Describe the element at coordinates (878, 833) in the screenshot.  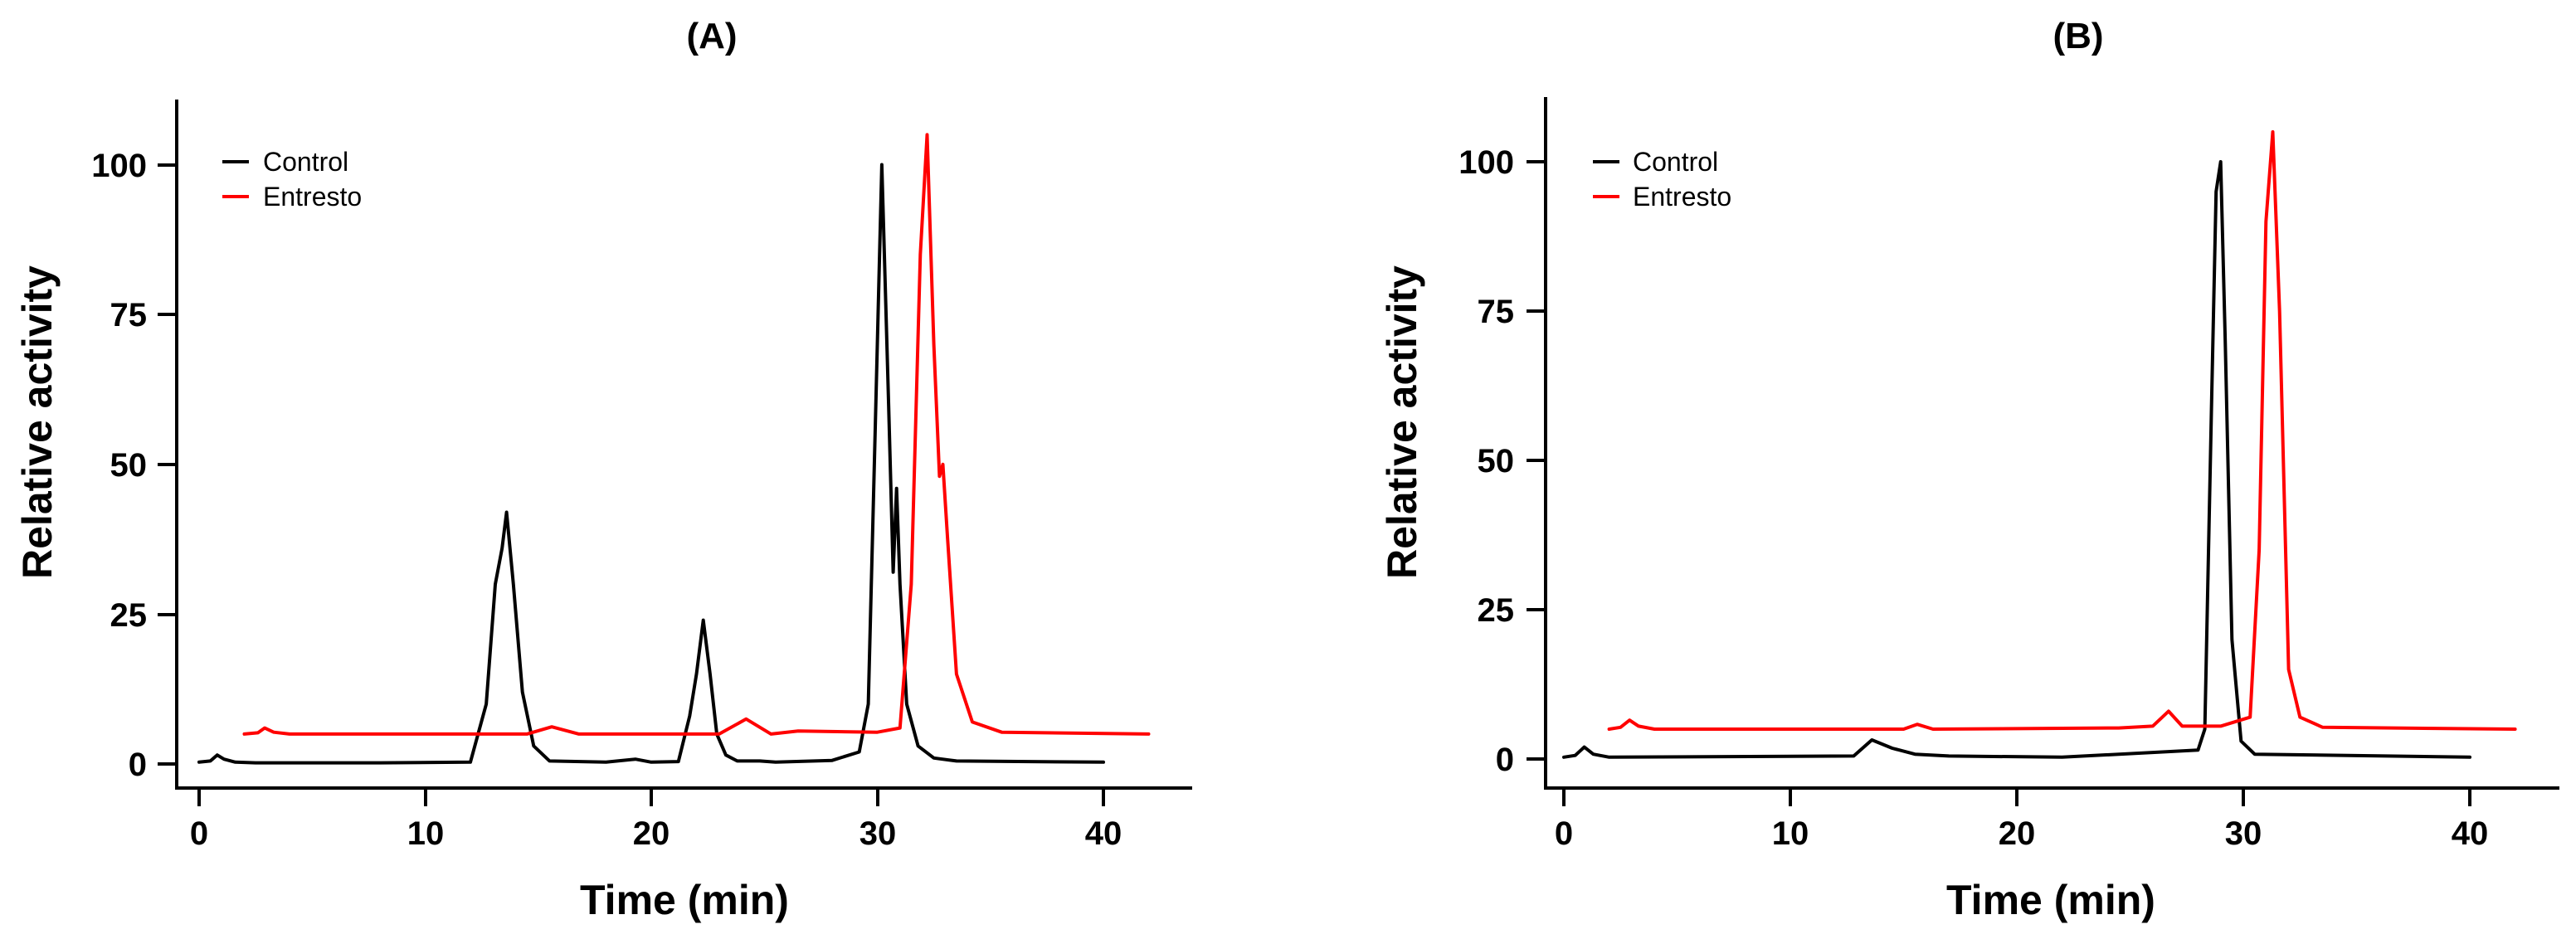
I see `panel-a-x-tick-label: 30` at that location.